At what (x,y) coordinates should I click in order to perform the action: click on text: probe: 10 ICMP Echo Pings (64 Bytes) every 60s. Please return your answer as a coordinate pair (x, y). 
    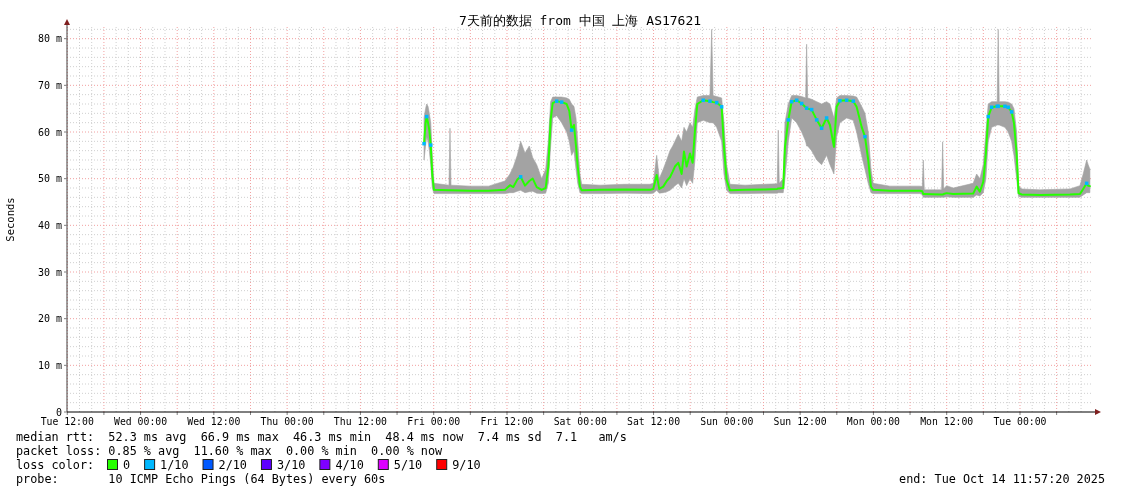
    Looking at the image, I should click on (201, 479).